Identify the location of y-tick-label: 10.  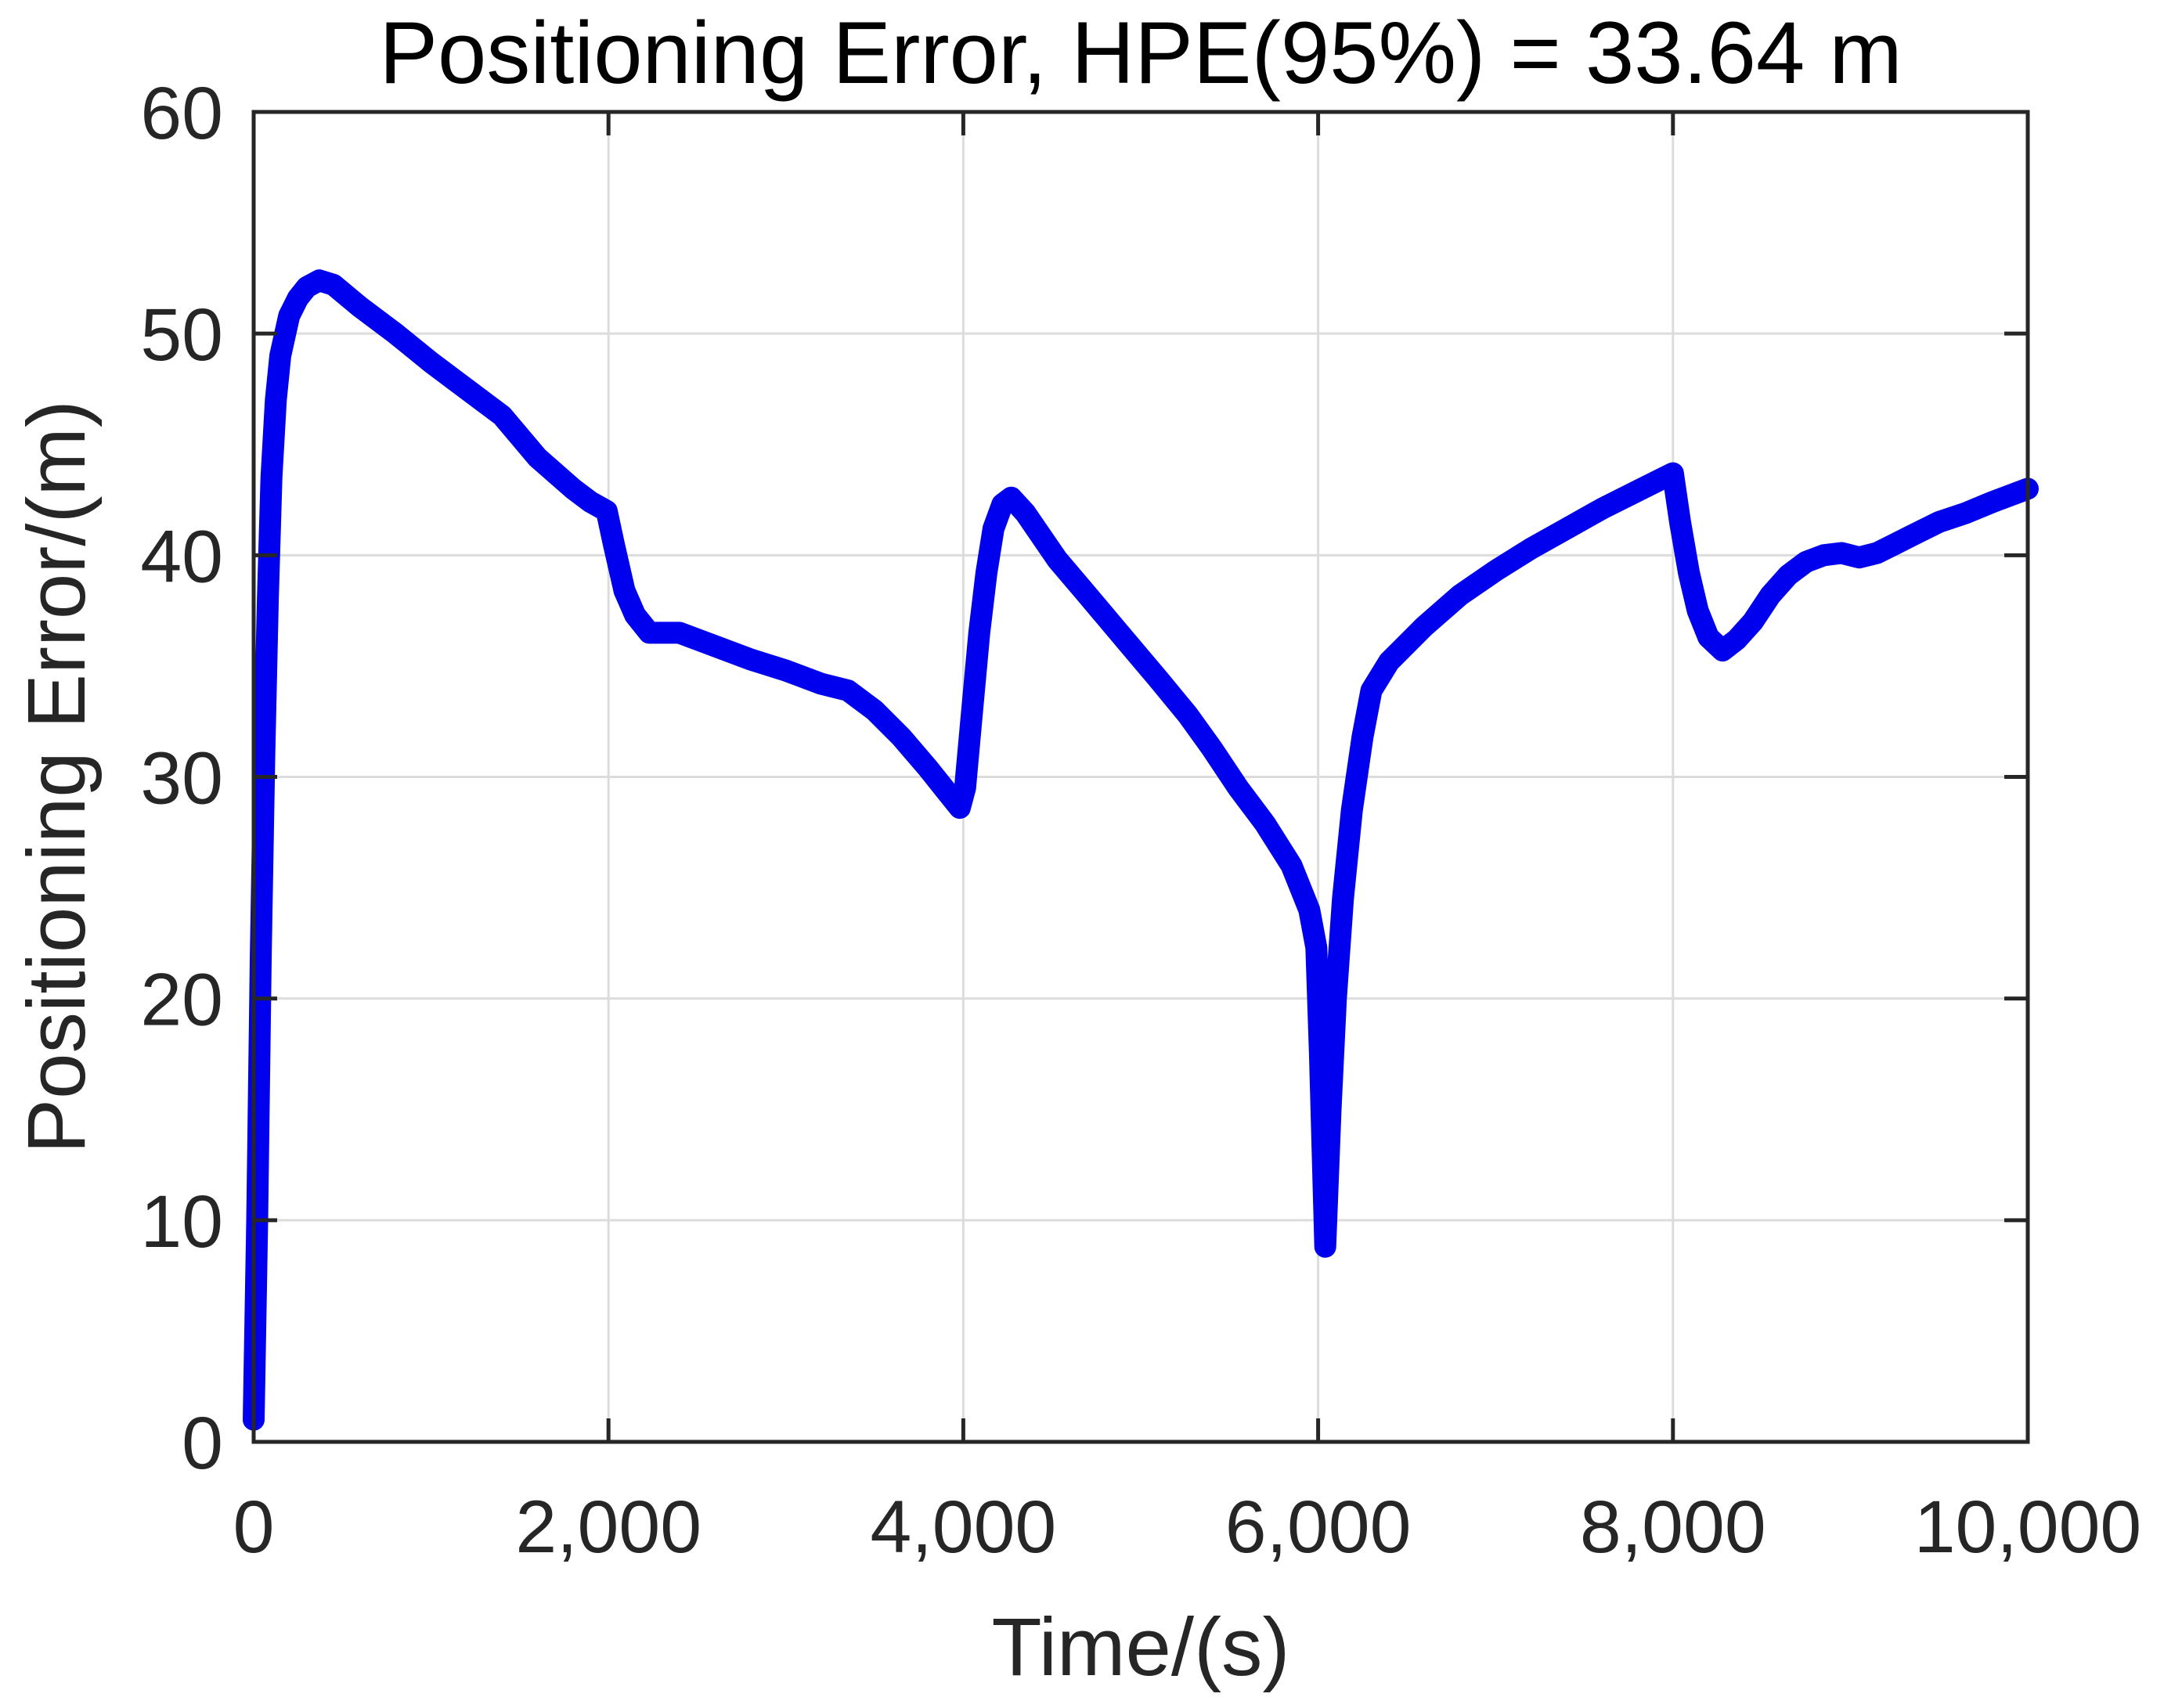
(181, 1221).